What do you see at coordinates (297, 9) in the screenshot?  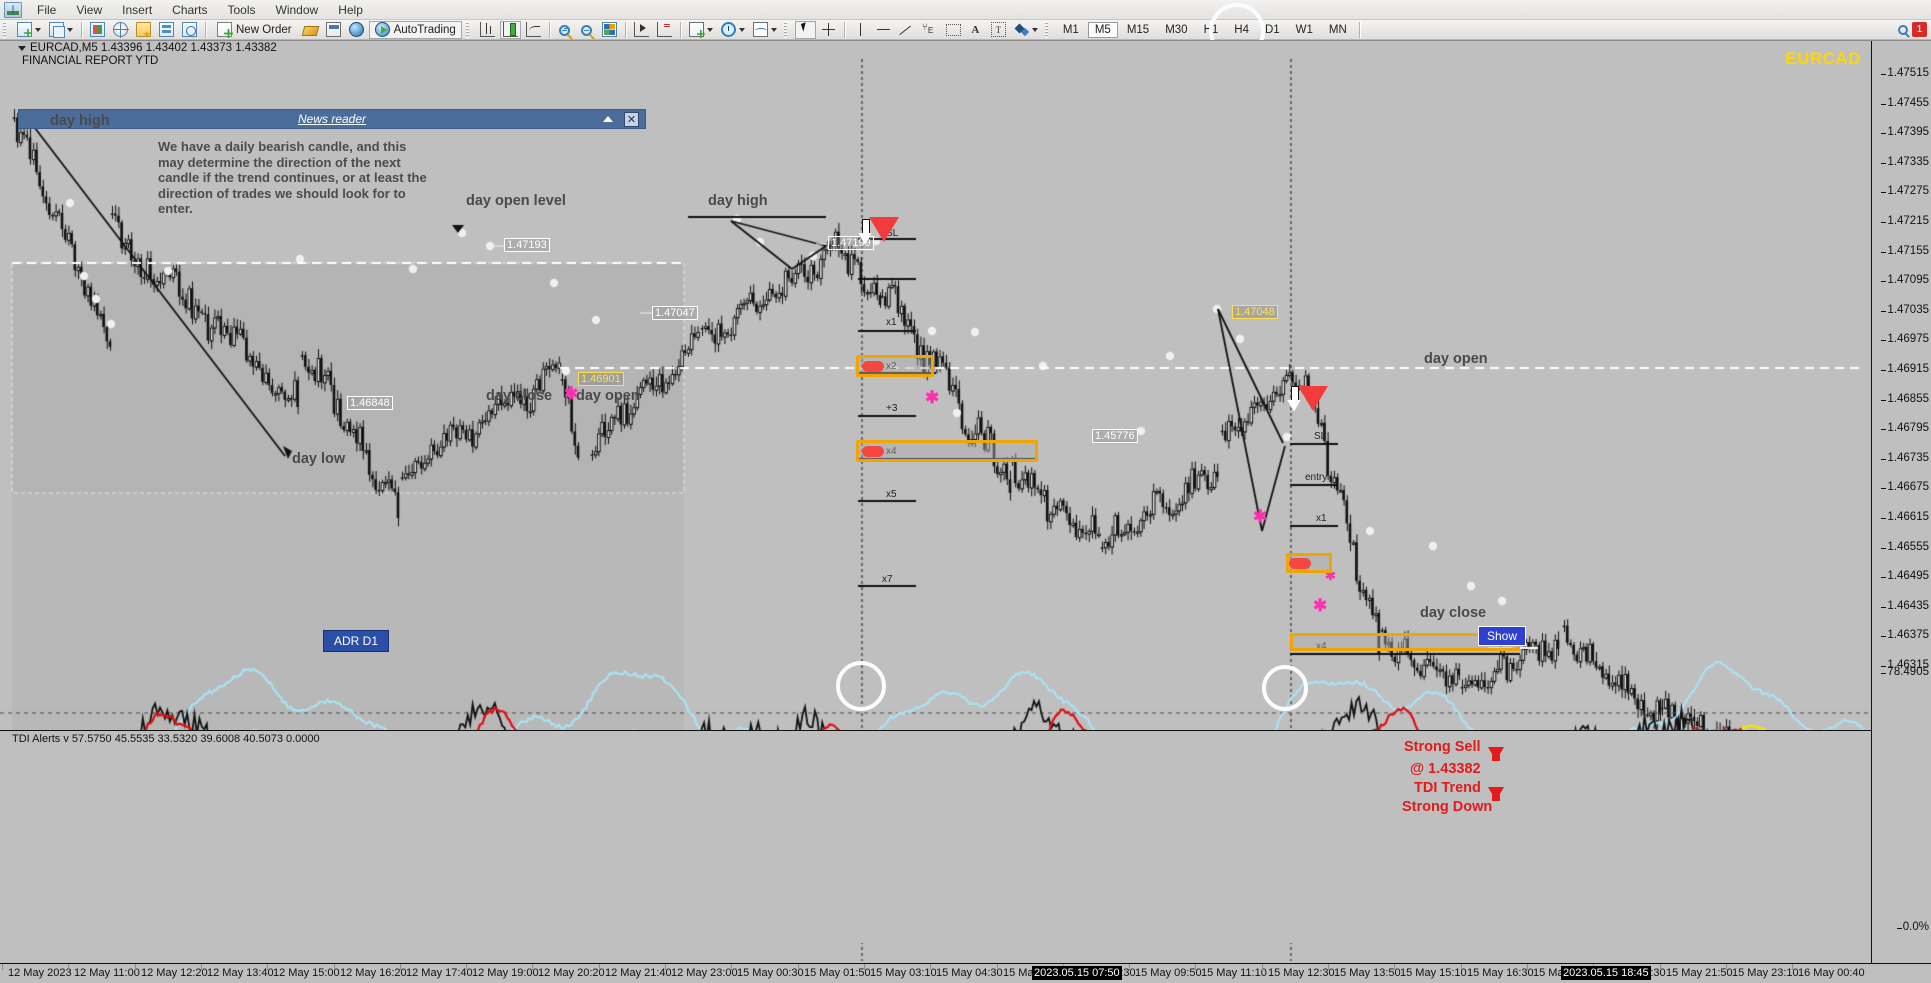 I see `menu-item-window: Window` at bounding box center [297, 9].